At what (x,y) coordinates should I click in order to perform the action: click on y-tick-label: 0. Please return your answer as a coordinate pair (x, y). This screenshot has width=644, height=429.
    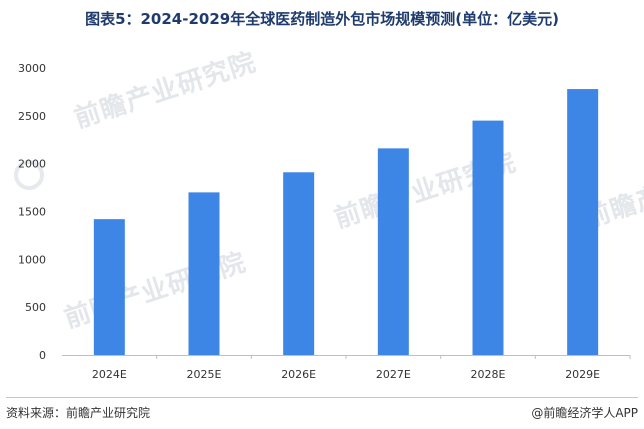
    Looking at the image, I should click on (42, 355).